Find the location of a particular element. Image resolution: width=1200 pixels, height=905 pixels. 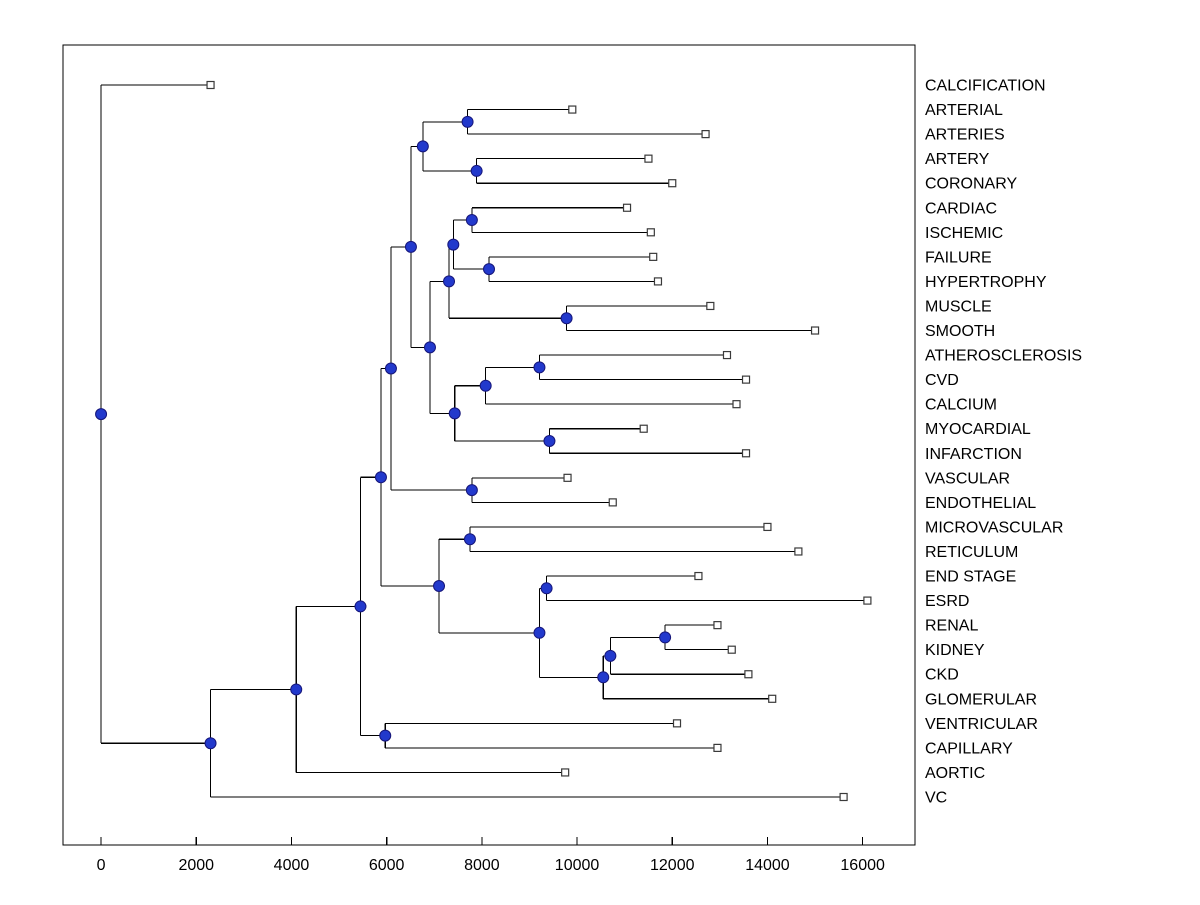

x-tick-label: 0 is located at coordinates (101, 865).